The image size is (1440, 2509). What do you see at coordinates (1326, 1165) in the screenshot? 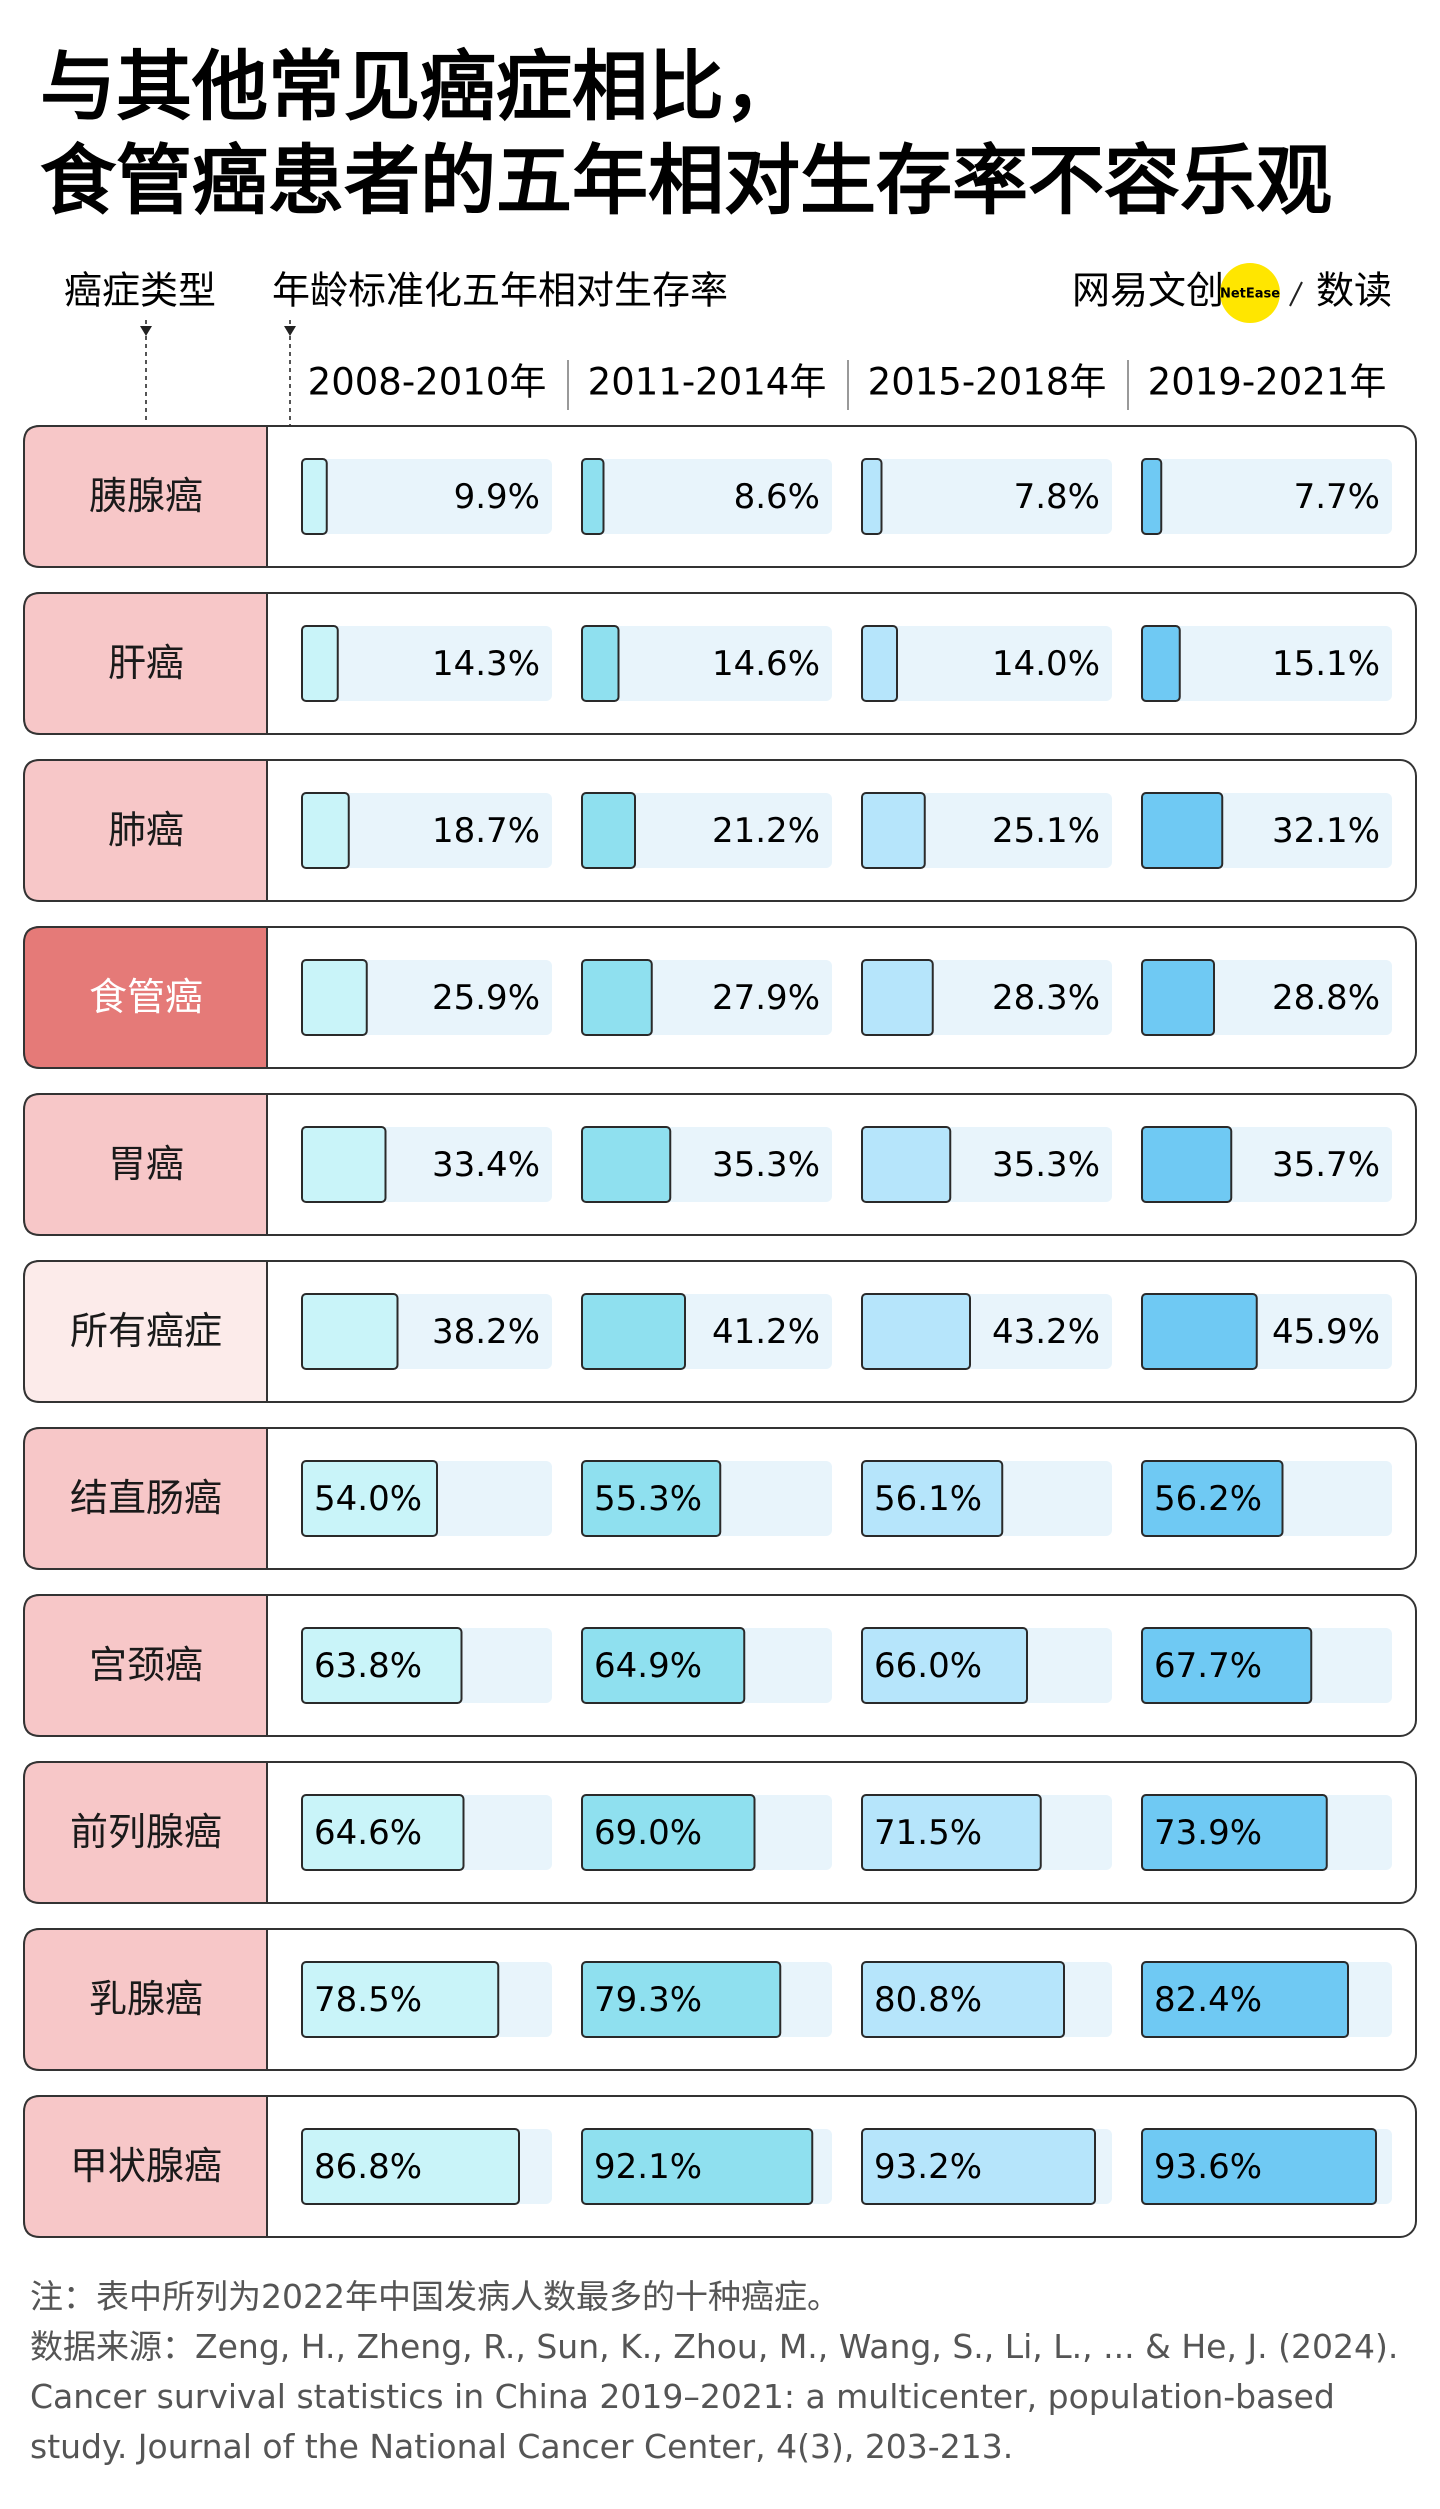
I see `value-label: 35.7%` at bounding box center [1326, 1165].